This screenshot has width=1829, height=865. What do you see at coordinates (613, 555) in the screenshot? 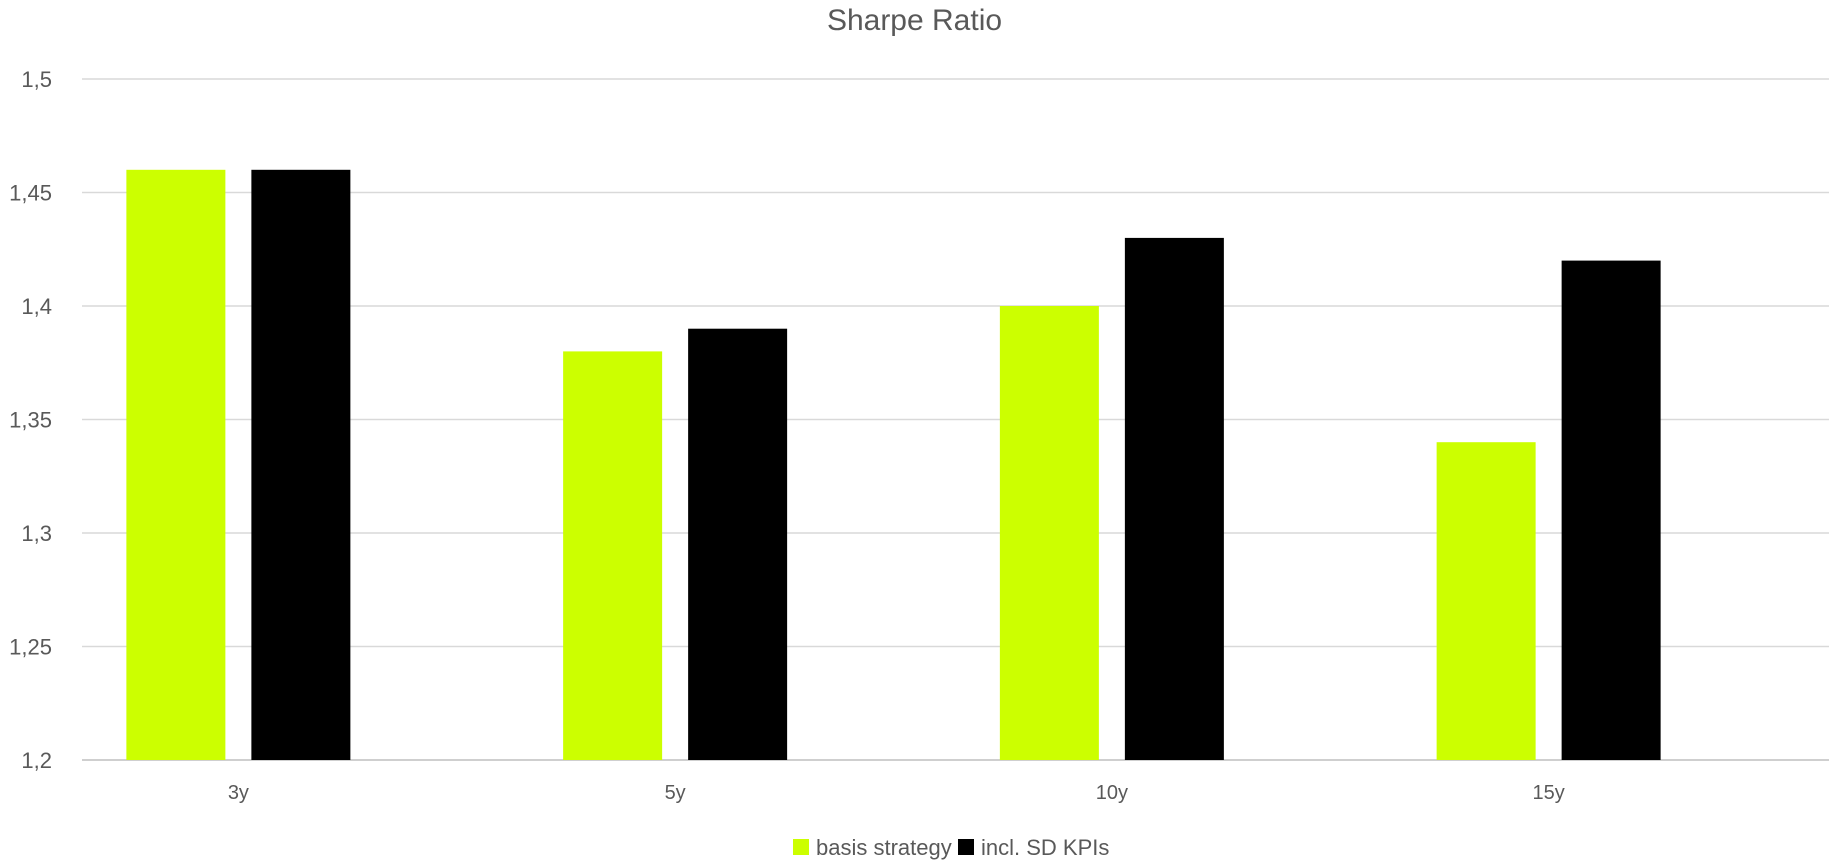
I see `bar-basis-strategy-5y` at bounding box center [613, 555].